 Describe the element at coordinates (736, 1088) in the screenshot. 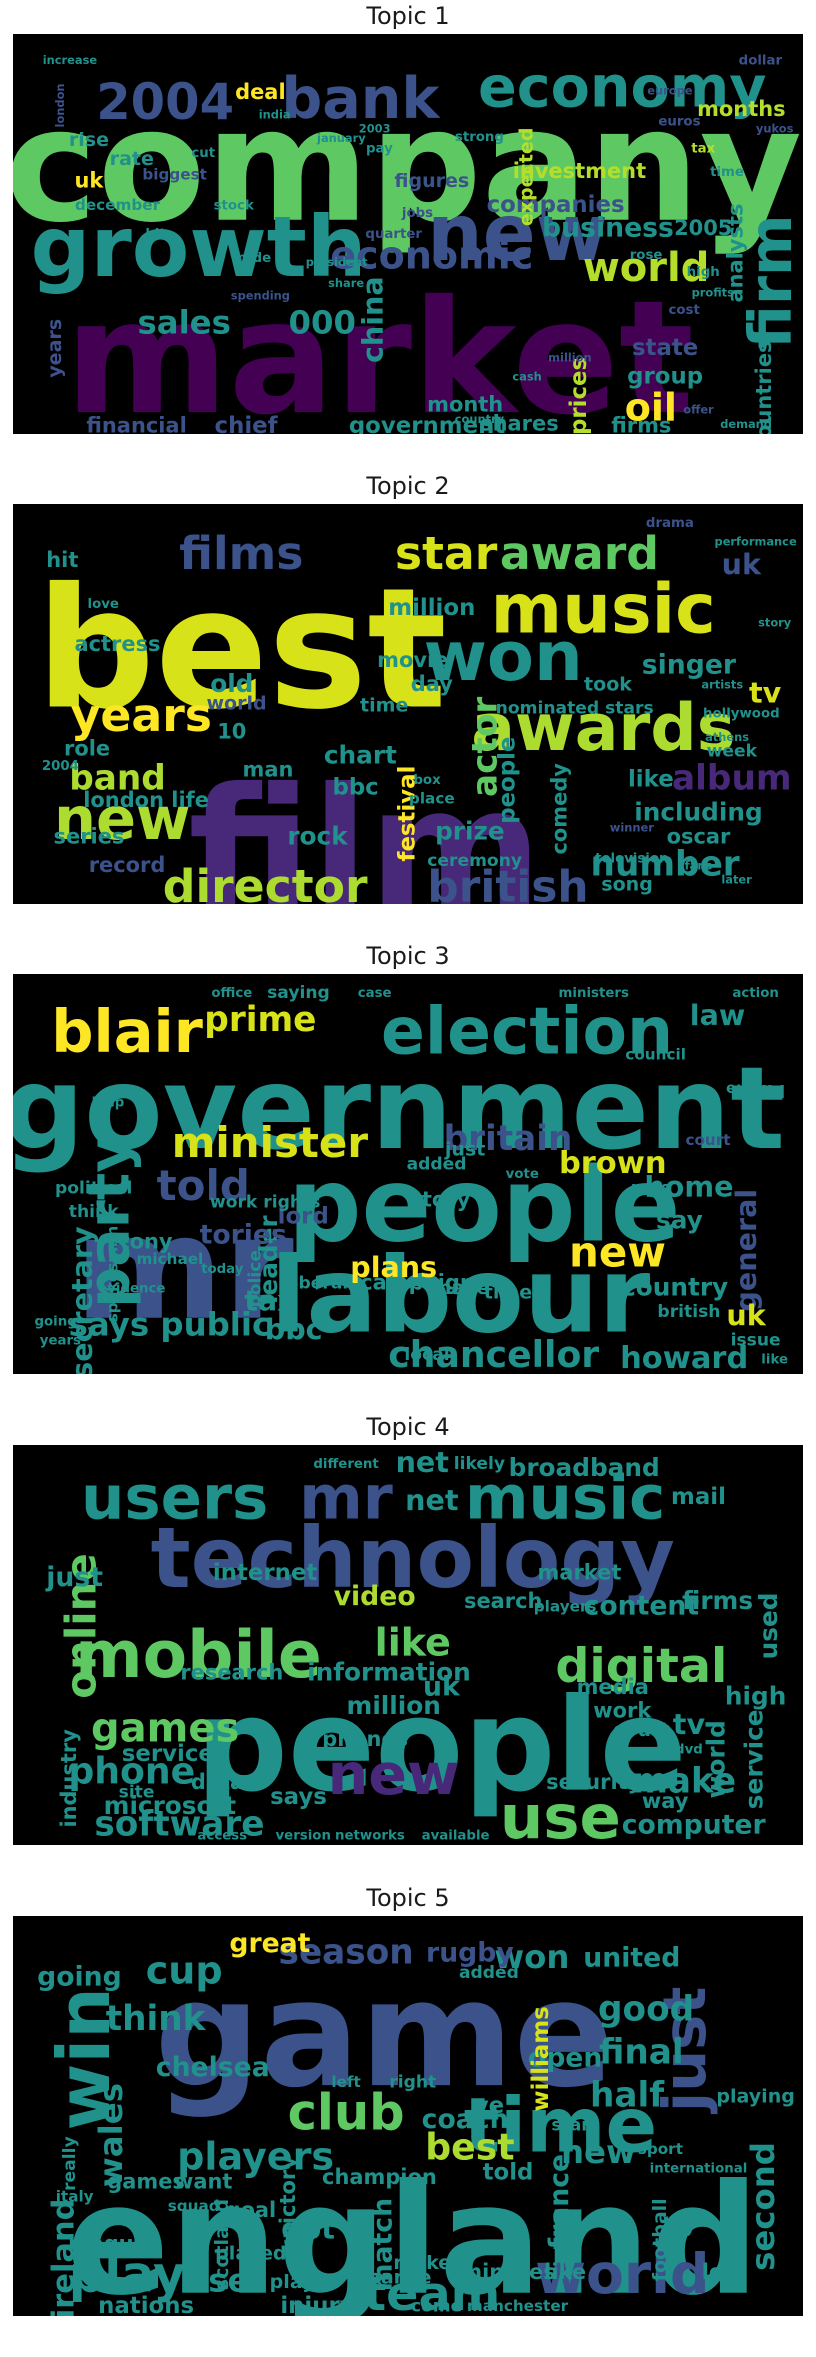

I see `topic-3-word-eu: eu` at that location.